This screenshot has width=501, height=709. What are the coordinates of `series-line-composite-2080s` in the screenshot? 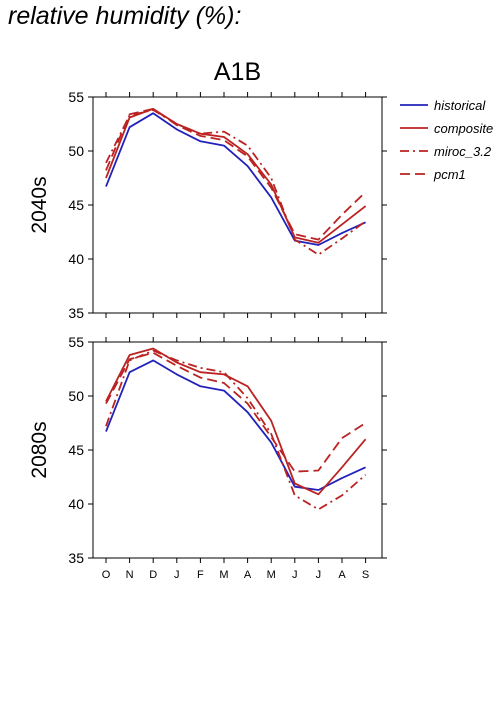 It's located at (236, 421).